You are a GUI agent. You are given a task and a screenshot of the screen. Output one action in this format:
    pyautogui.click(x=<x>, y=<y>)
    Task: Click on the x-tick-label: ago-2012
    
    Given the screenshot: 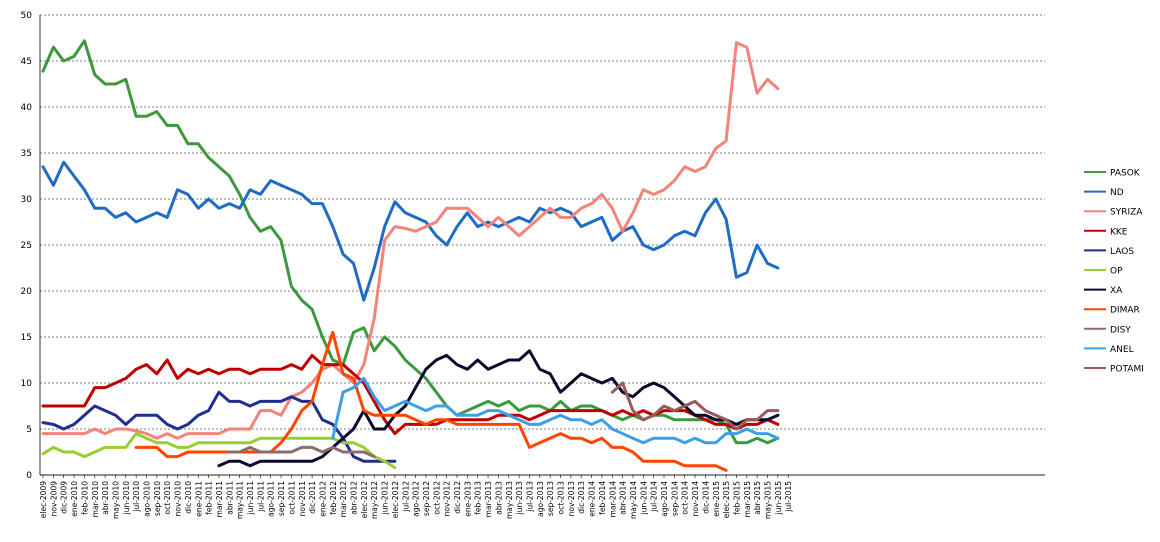 What is the action you would take?
    pyautogui.click(x=416, y=499)
    